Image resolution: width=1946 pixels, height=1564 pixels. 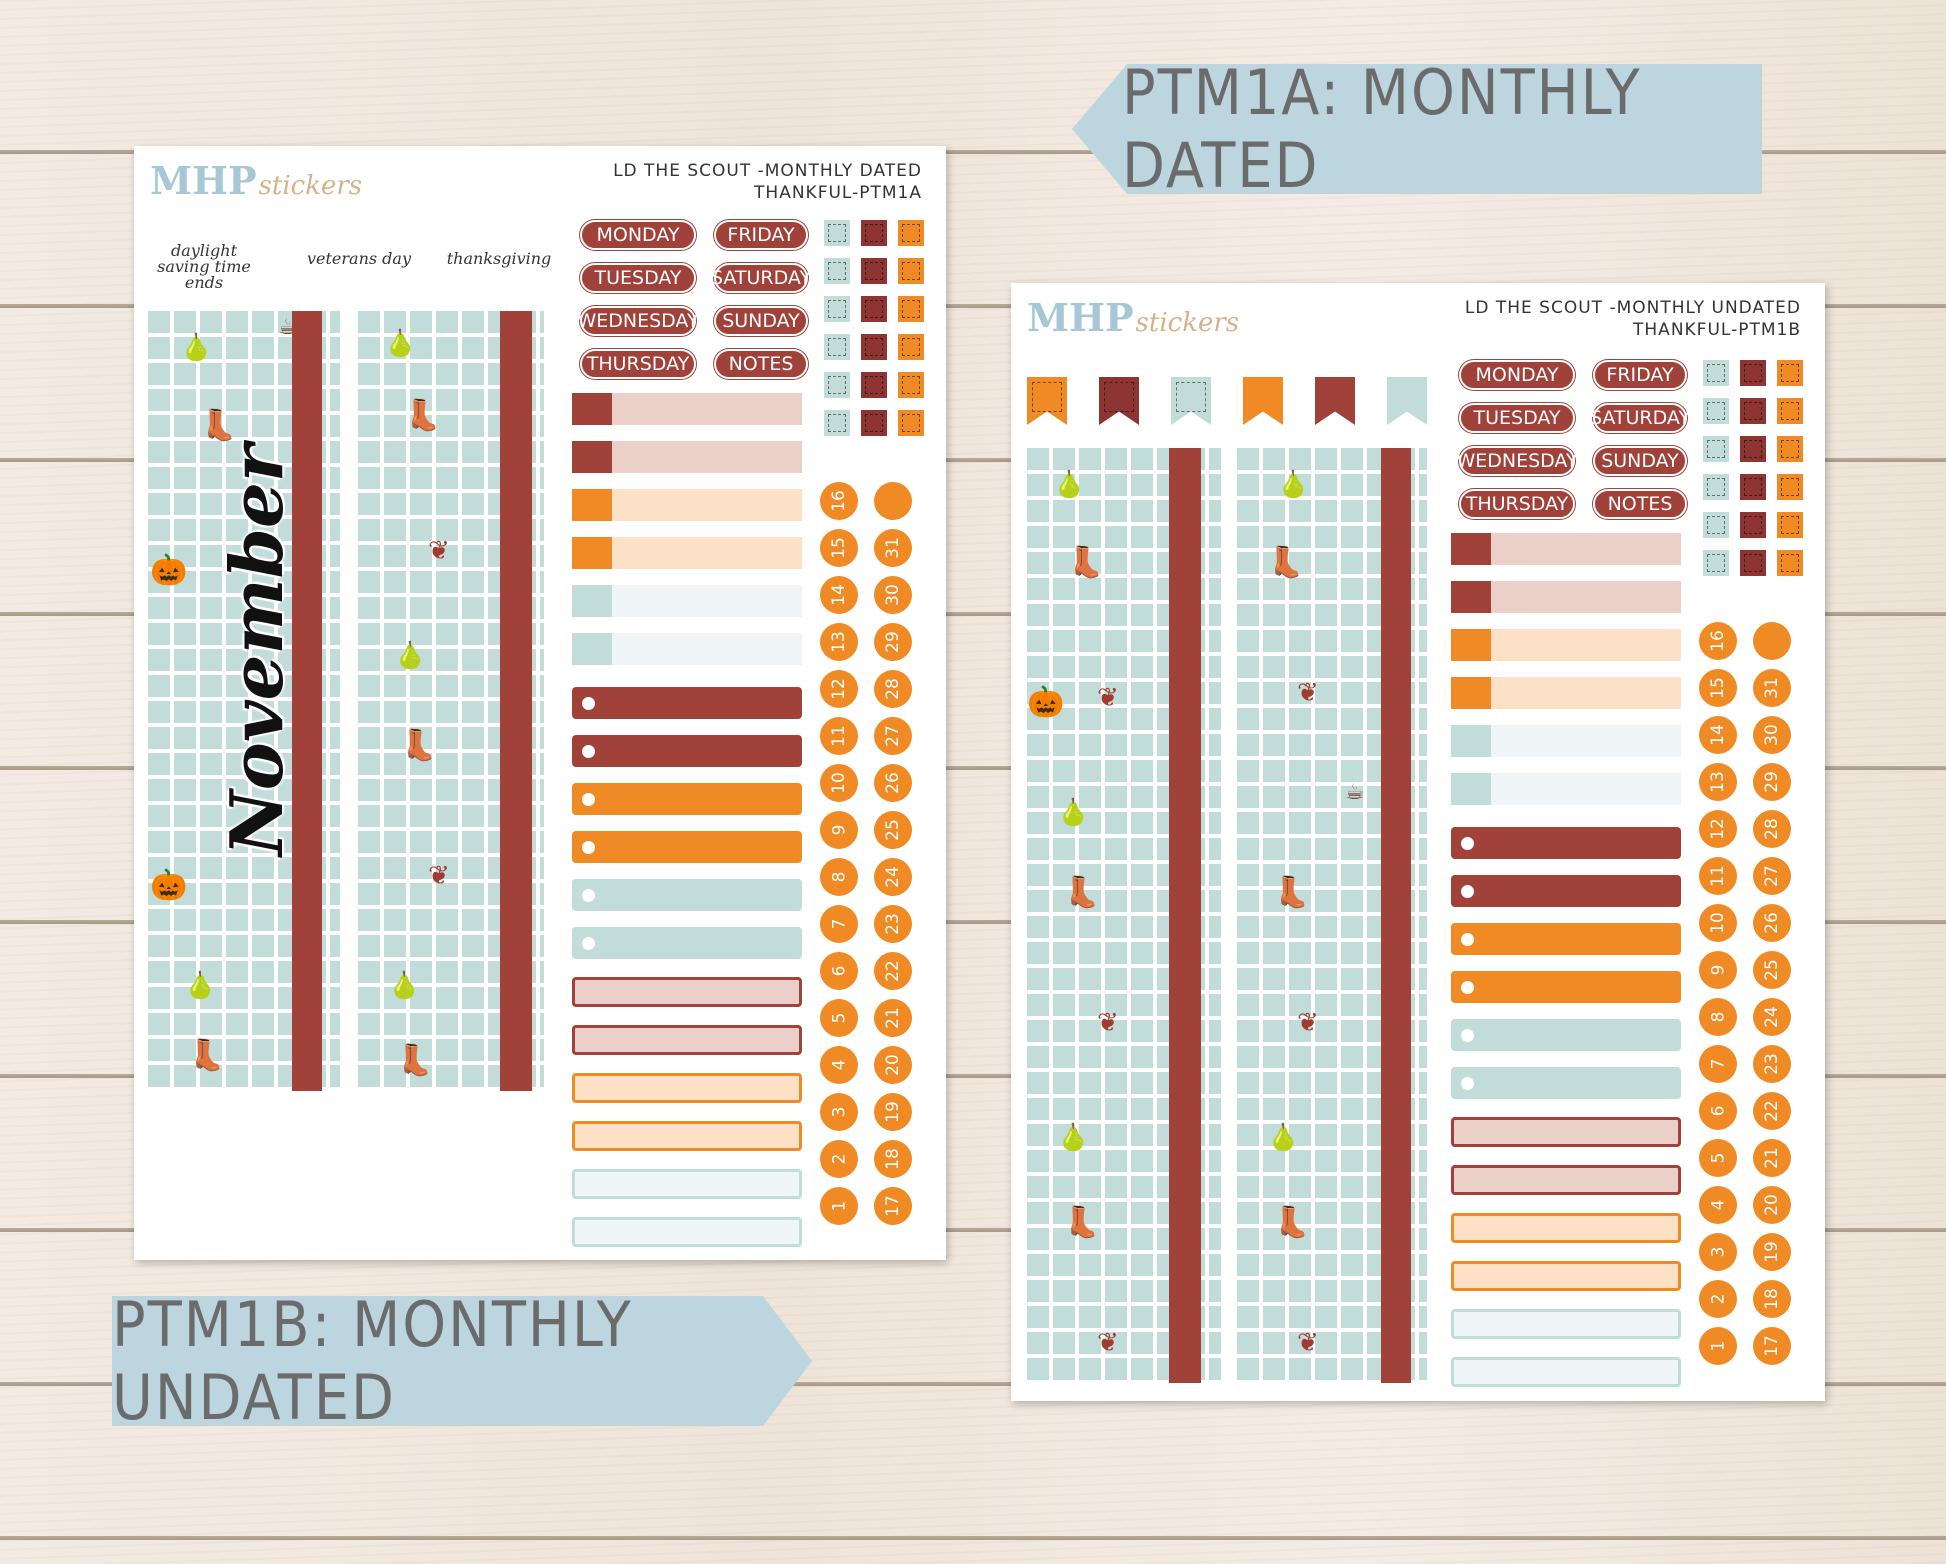 I want to click on month-script: November, so click(x=256, y=650).